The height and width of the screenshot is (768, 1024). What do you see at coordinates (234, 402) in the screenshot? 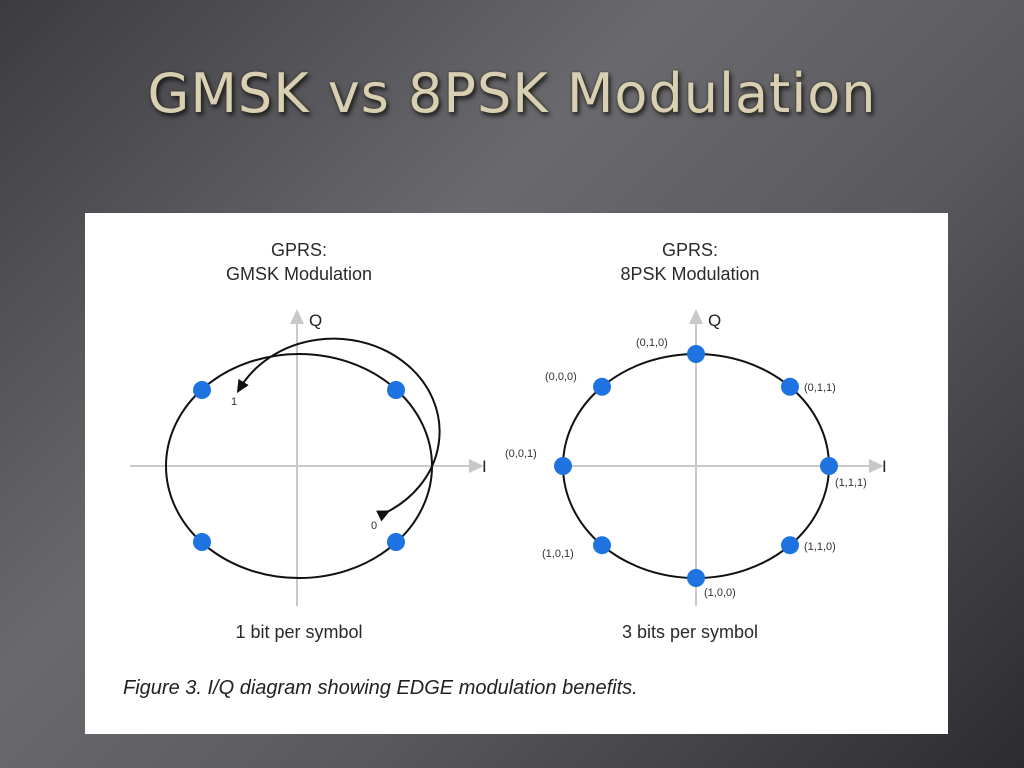
I see `gmsk-arrow-label-1: 1` at bounding box center [234, 402].